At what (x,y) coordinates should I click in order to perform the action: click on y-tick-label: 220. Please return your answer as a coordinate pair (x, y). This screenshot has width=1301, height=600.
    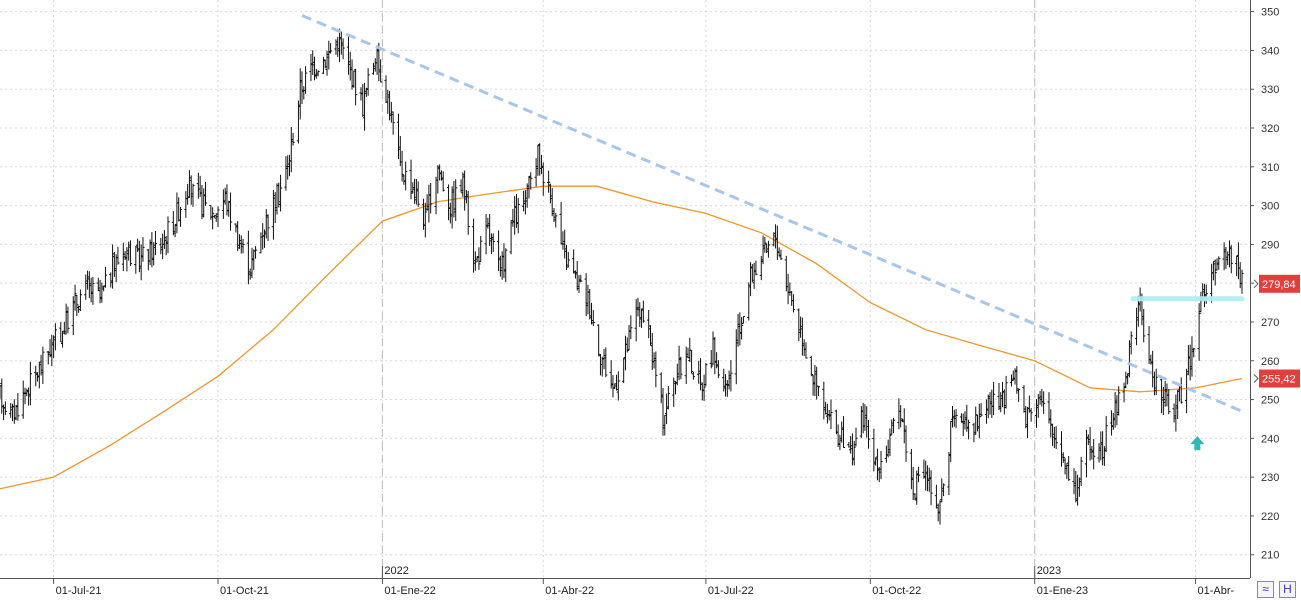
    Looking at the image, I should click on (1270, 517).